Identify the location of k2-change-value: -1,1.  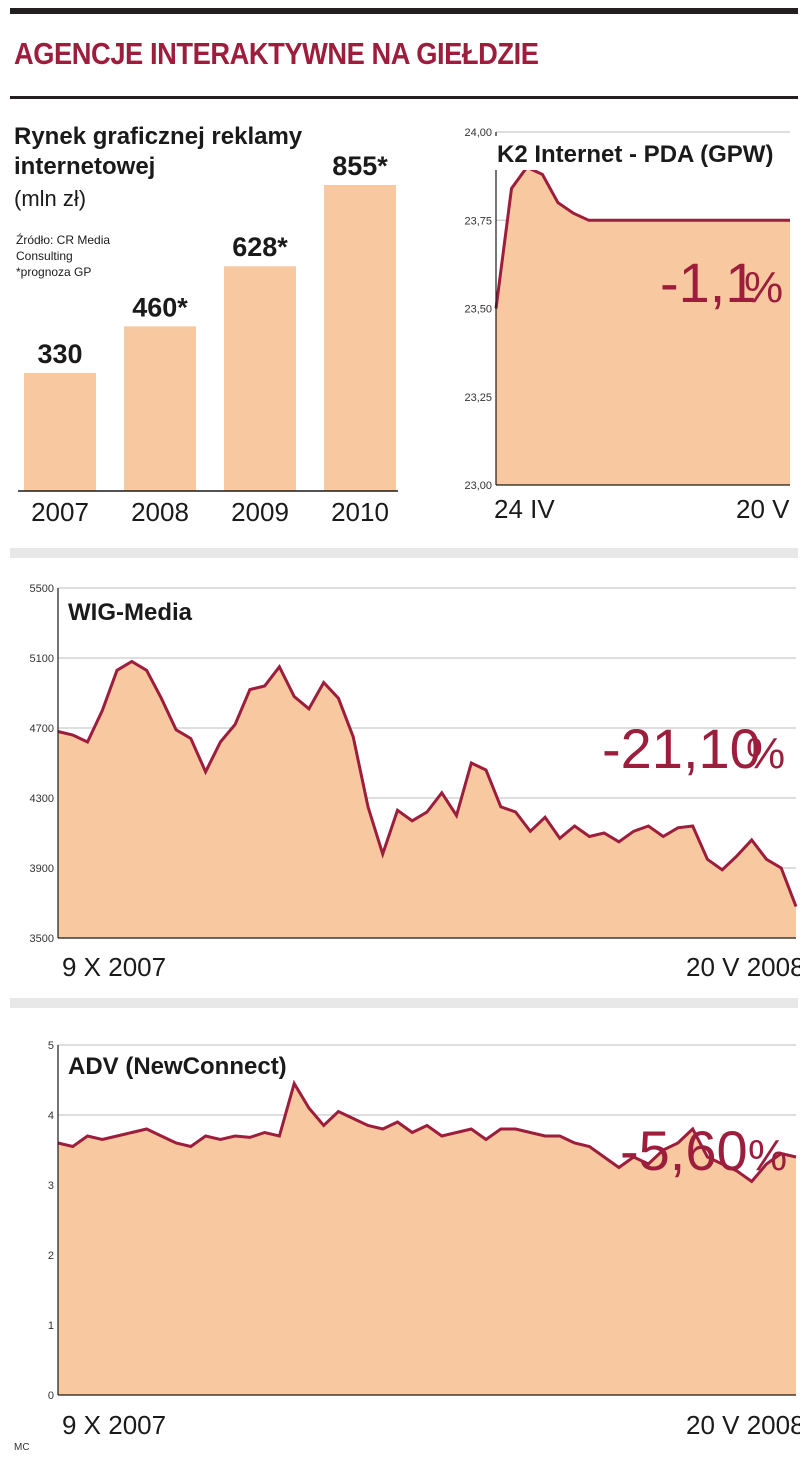
(708, 282).